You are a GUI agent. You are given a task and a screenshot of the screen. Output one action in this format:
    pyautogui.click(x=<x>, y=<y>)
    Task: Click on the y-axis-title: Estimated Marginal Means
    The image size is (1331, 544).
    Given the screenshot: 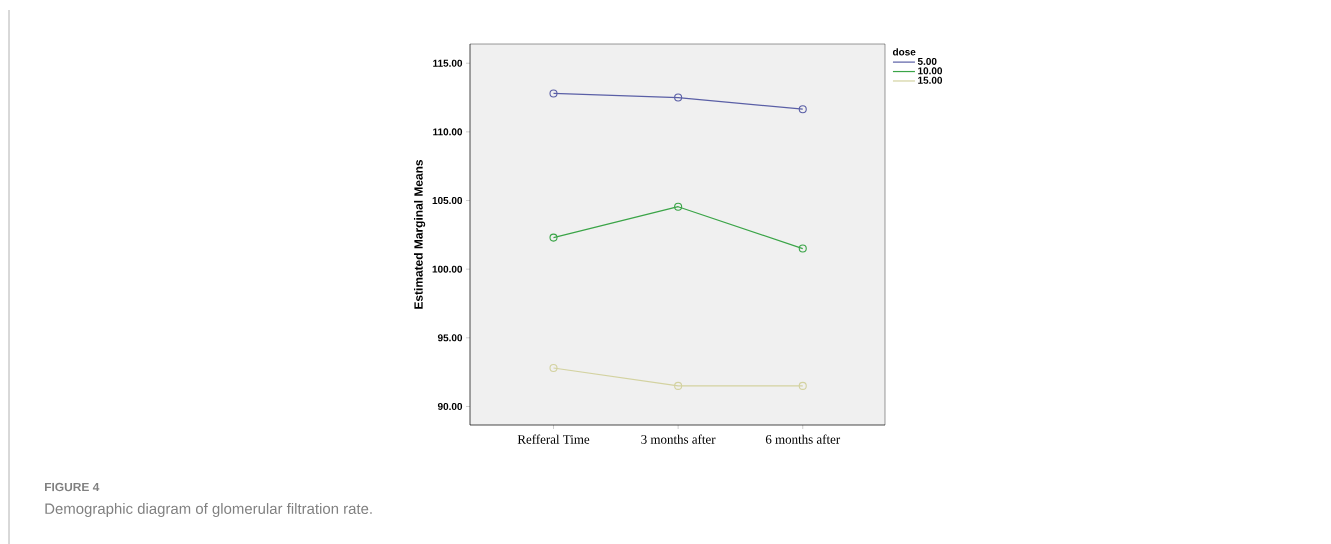 What is the action you would take?
    pyautogui.click(x=419, y=234)
    